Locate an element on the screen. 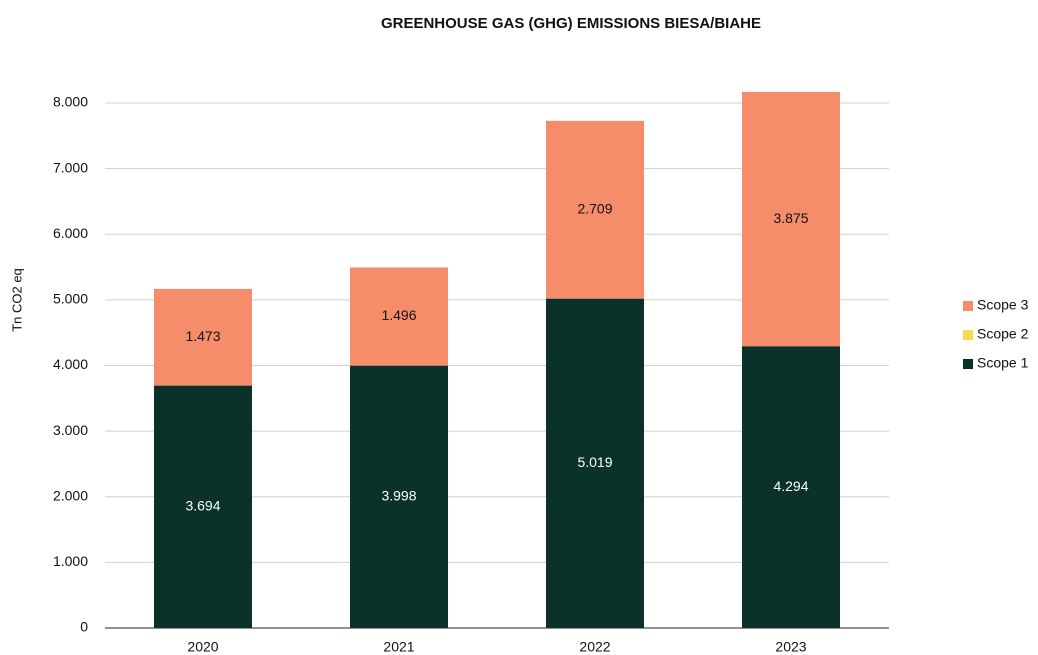  data-label: 5.019 is located at coordinates (594, 462).